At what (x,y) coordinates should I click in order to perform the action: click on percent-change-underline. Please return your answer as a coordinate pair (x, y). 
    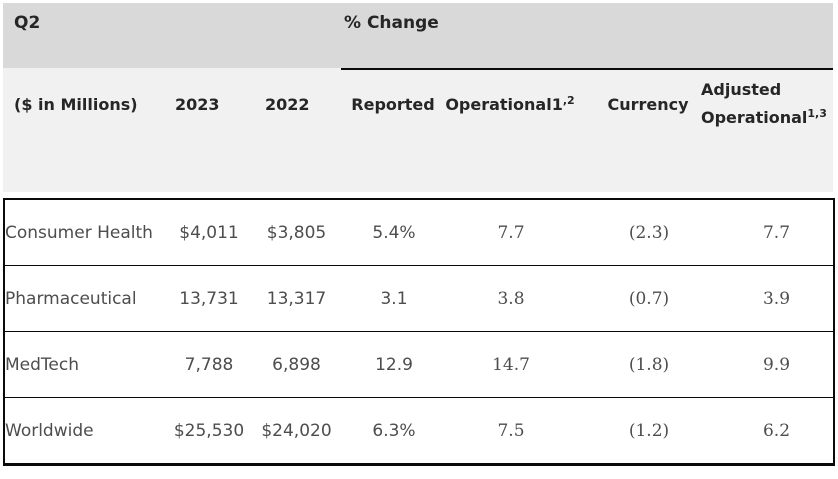
    Looking at the image, I should click on (587, 69).